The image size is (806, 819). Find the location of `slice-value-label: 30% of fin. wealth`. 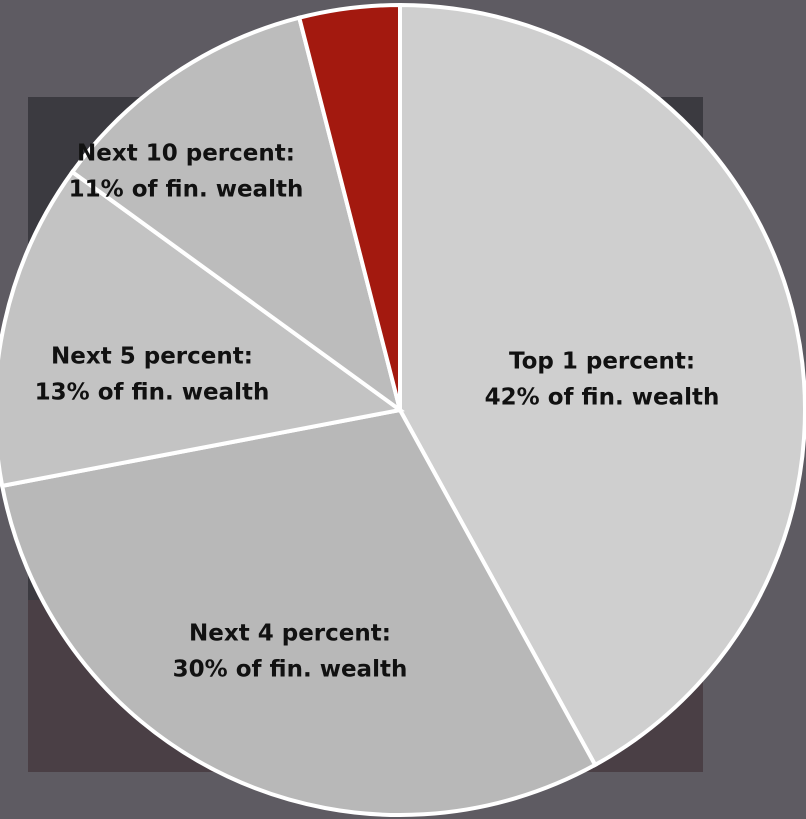

slice-value-label: 30% of fin. wealth is located at coordinates (290, 670).